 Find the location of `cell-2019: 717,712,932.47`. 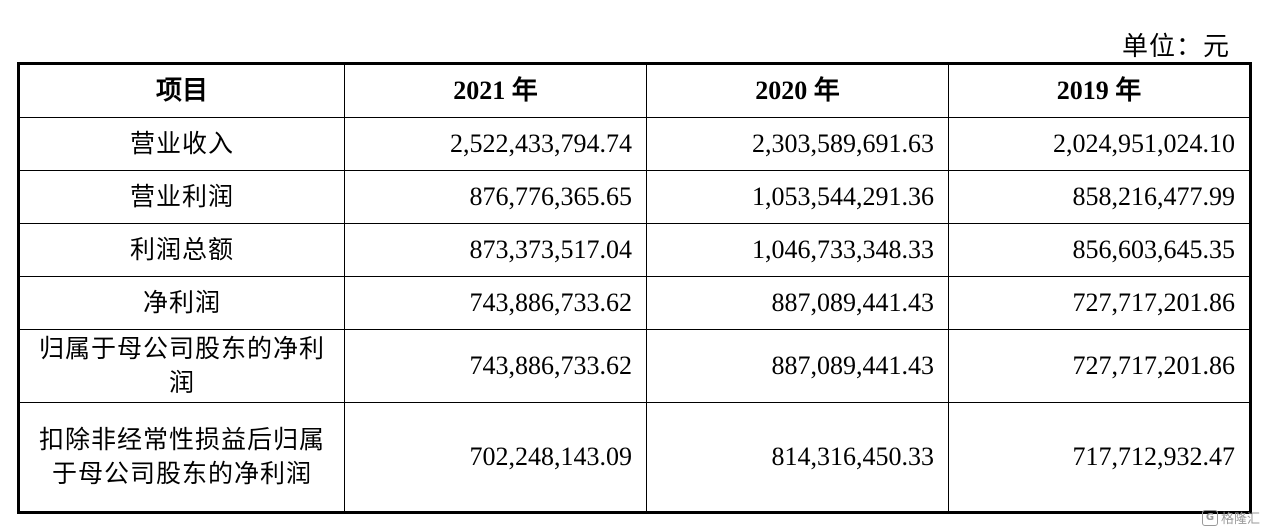

cell-2019: 717,712,932.47 is located at coordinates (1100, 458).